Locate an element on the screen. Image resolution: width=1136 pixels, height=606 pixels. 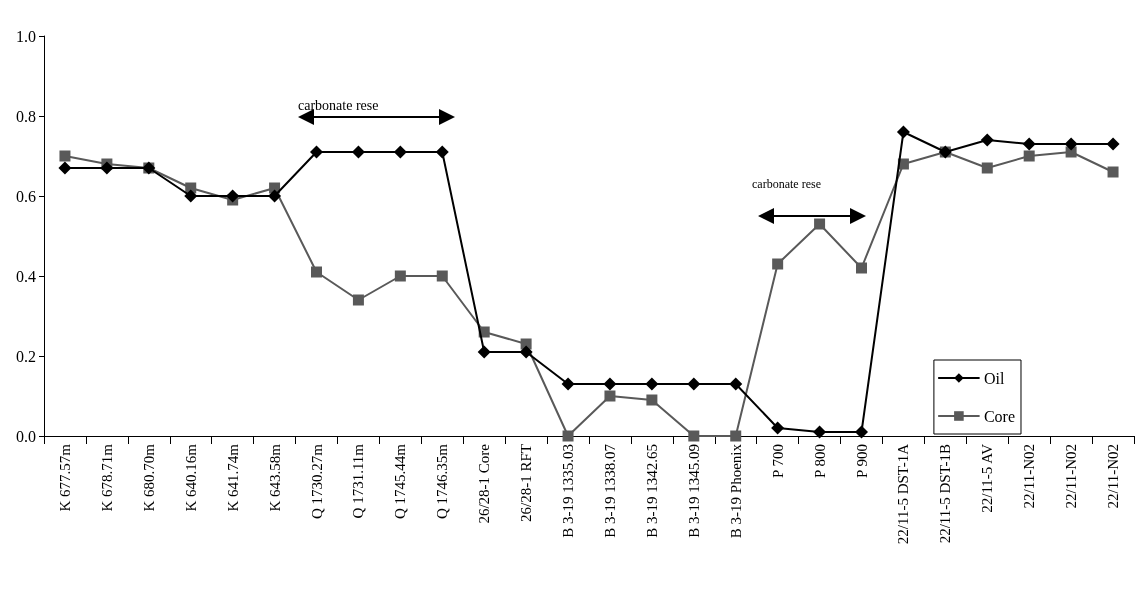
x-tick-label: Q 1730.27m is located at coordinates (316, 481).